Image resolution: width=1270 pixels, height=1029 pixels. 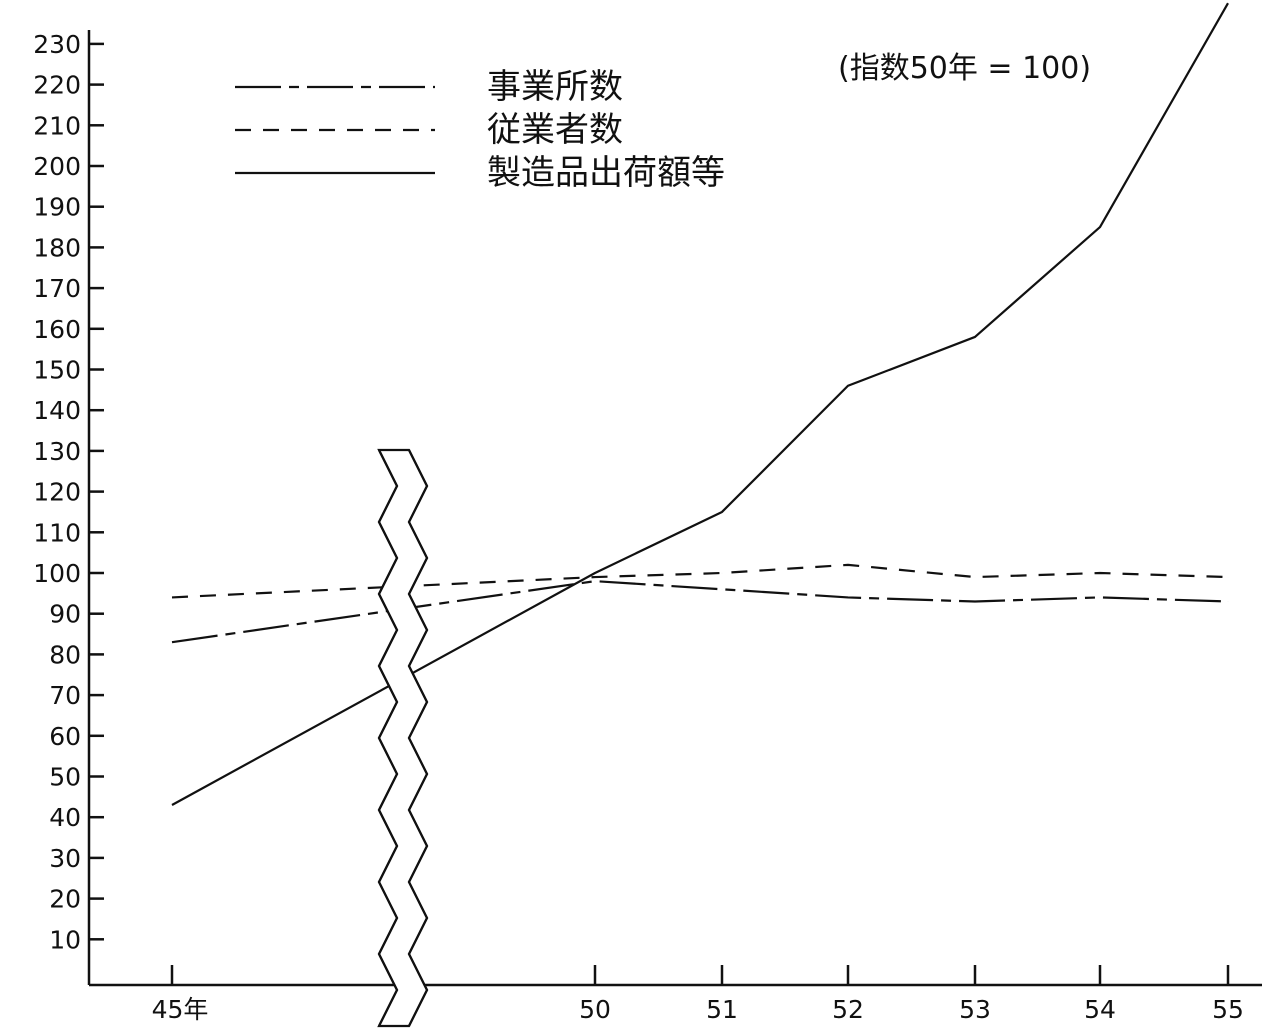 What do you see at coordinates (388, 738) in the screenshot?
I see `axis-break-left-edge` at bounding box center [388, 738].